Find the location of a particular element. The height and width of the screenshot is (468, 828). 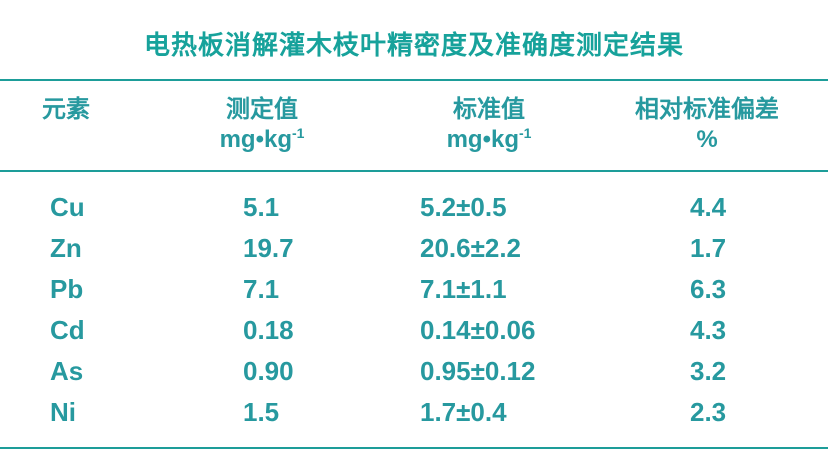

rsd-cell: 2.3 is located at coordinates (708, 412).